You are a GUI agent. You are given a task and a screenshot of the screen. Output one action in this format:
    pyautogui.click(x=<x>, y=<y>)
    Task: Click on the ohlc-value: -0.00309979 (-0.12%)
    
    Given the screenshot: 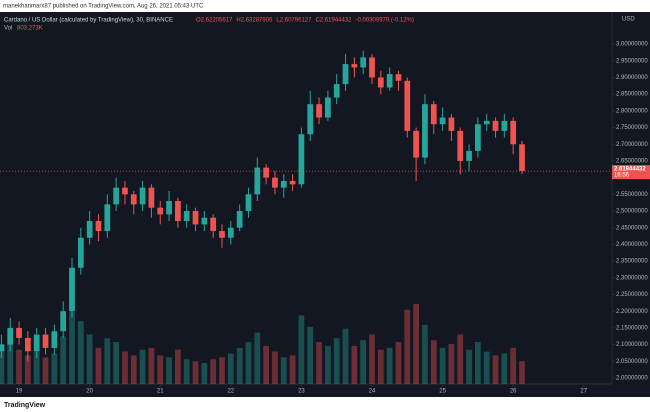 What is the action you would take?
    pyautogui.click(x=385, y=21)
    